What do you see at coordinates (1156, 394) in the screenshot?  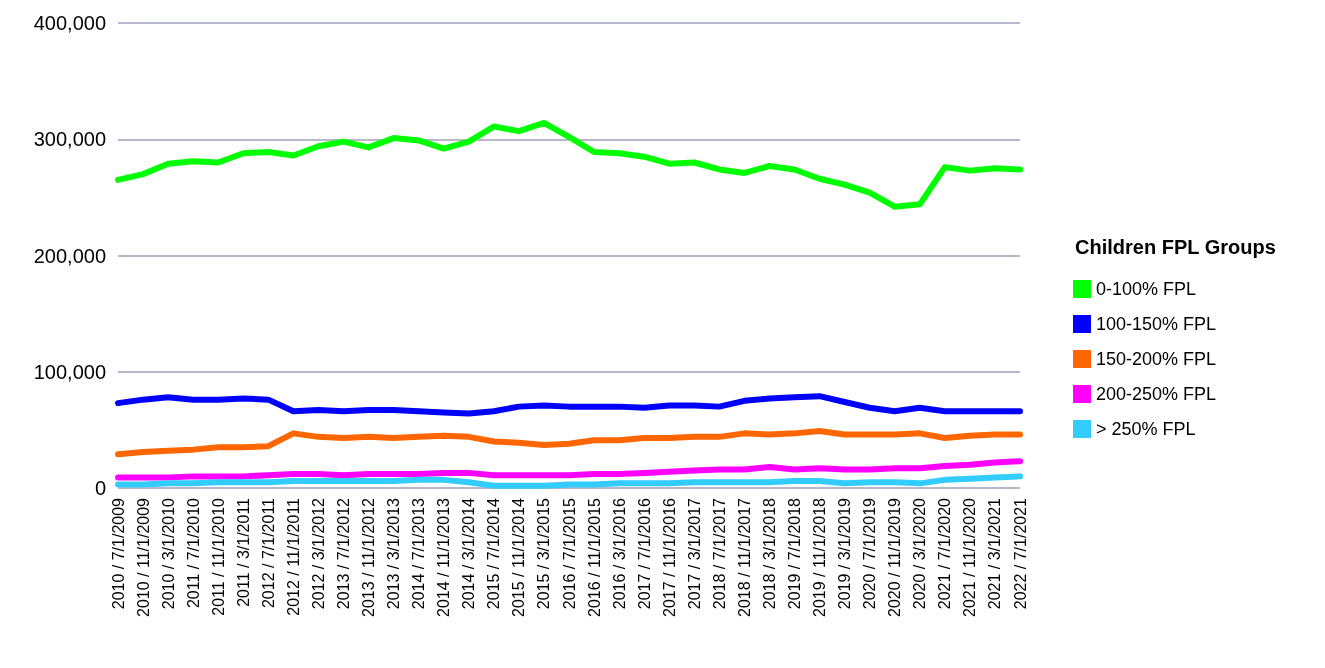 I see `legend-label: 200-250% FPL` at bounding box center [1156, 394].